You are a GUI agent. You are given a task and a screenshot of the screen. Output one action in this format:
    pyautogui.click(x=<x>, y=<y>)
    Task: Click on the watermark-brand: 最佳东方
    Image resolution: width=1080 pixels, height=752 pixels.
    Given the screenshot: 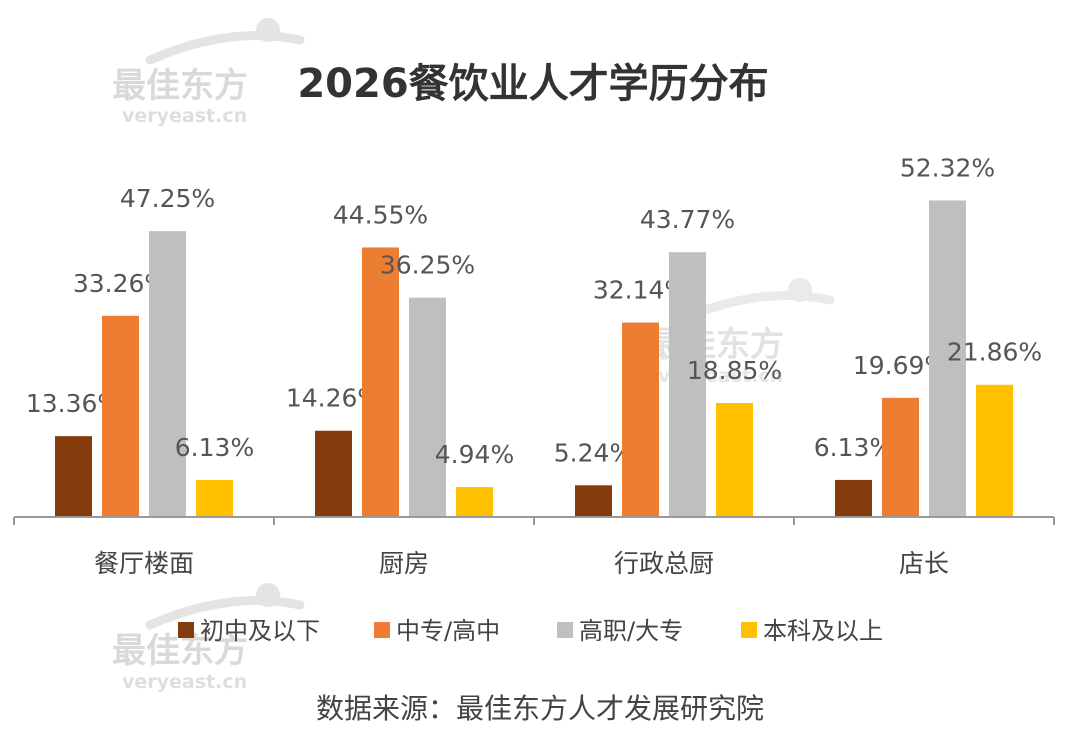 What is the action you would take?
    pyautogui.click(x=180, y=86)
    